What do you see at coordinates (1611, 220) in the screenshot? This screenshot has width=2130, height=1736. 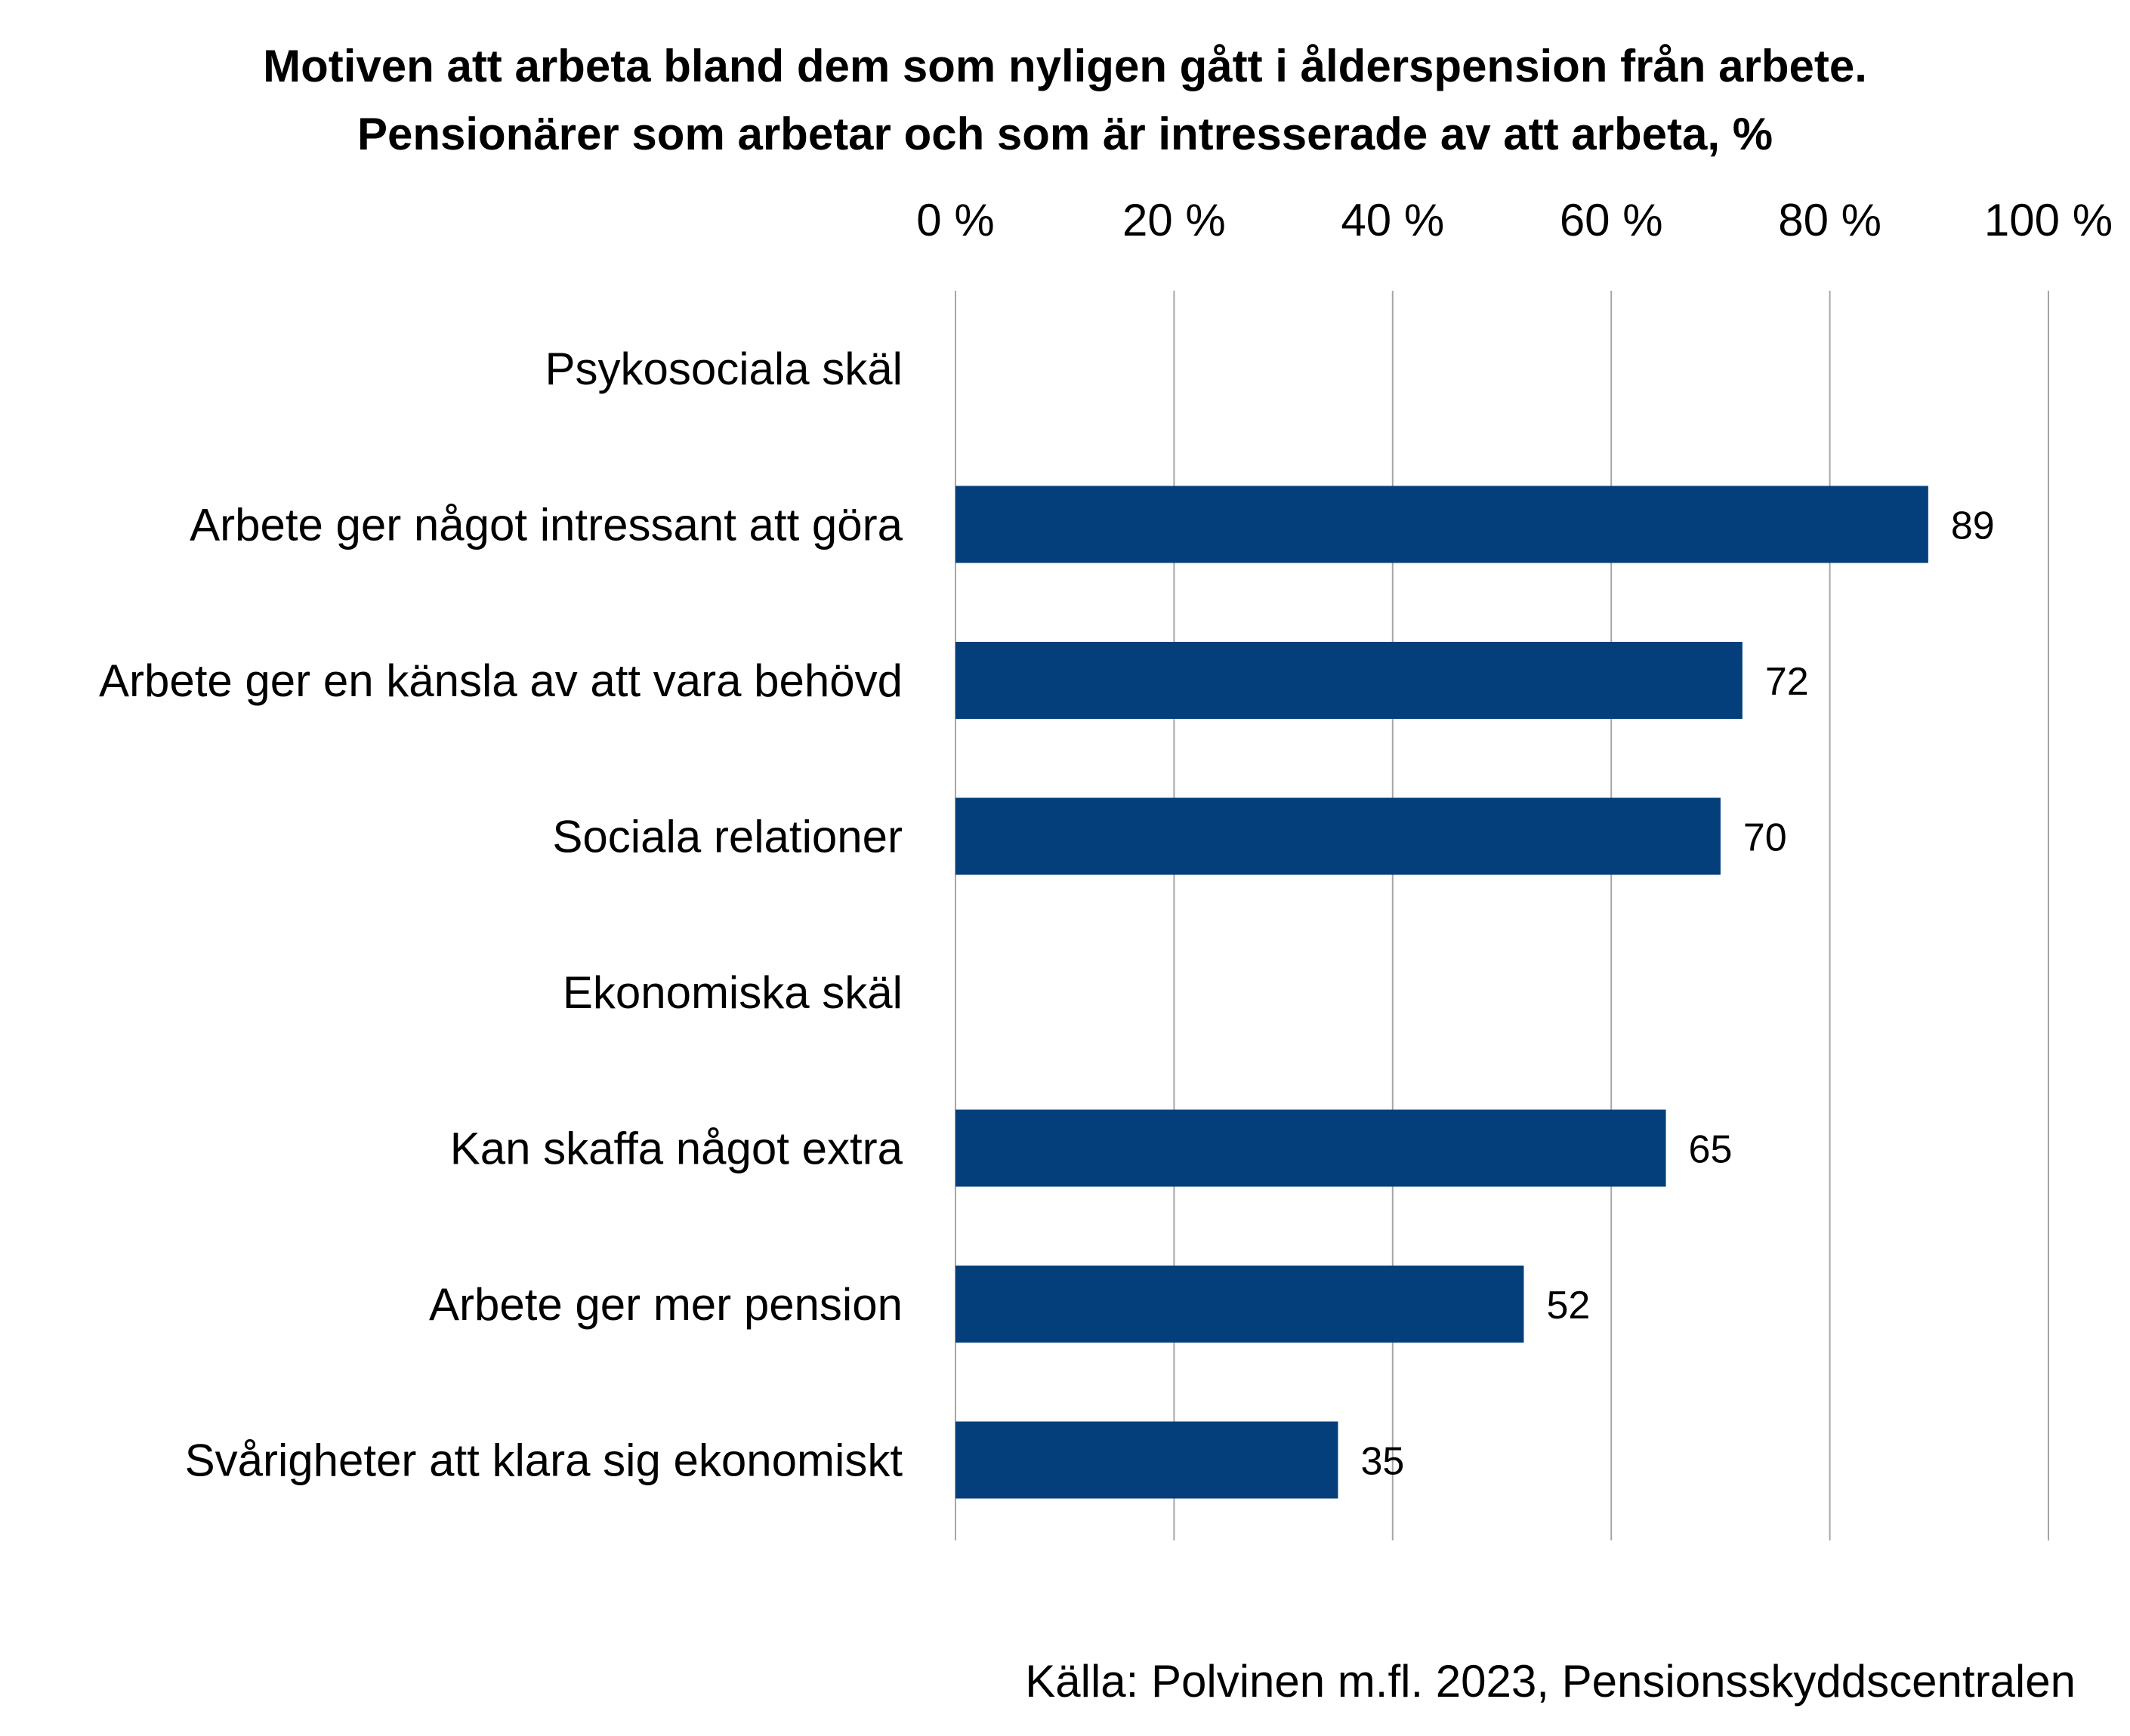 I see `x-tick-label: 60 %` at bounding box center [1611, 220].